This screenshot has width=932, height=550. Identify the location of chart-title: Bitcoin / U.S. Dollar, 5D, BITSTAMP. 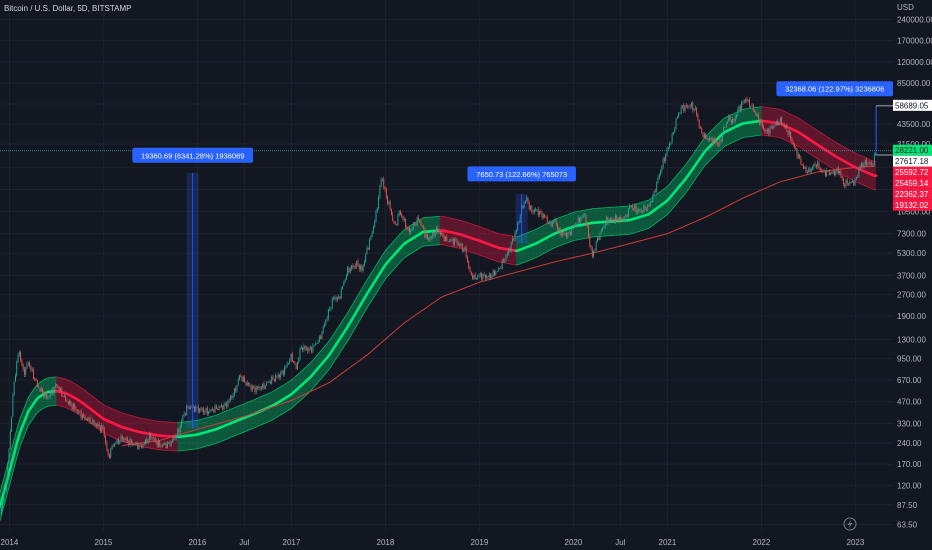
(68, 8).